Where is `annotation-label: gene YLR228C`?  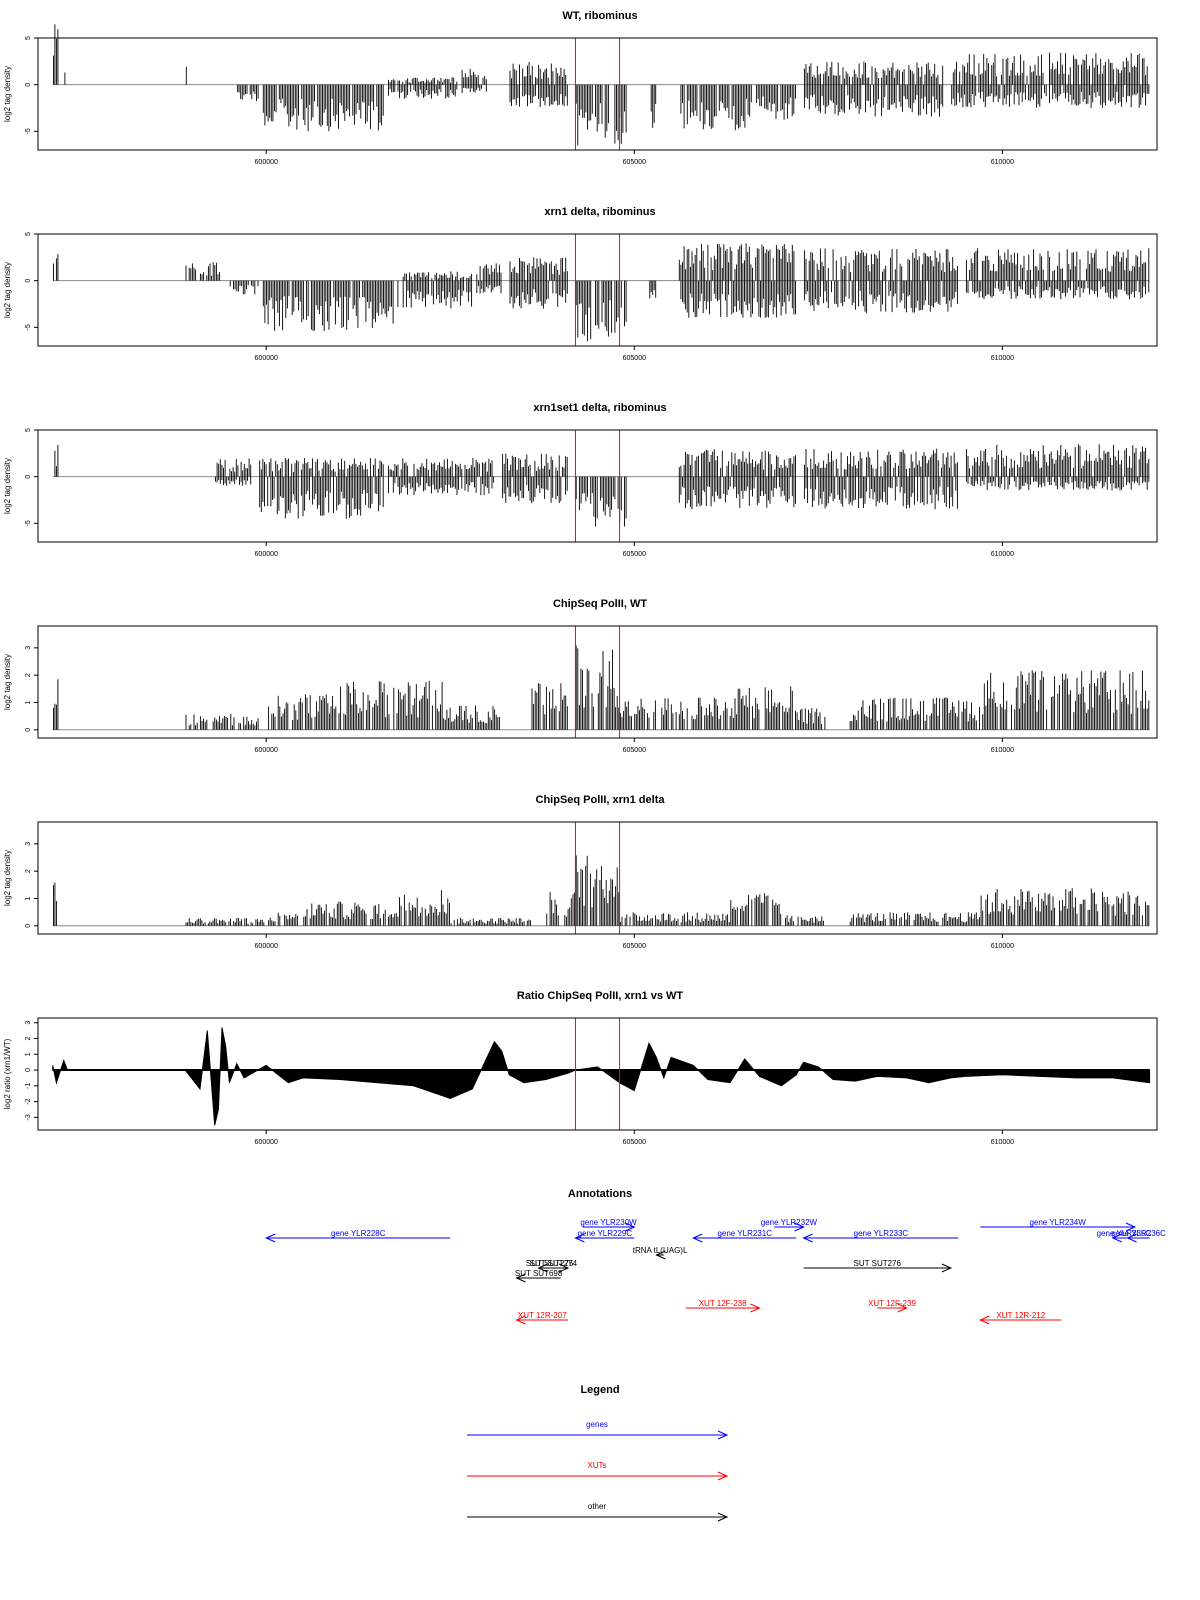 annotation-label: gene YLR228C is located at coordinates (358, 1233).